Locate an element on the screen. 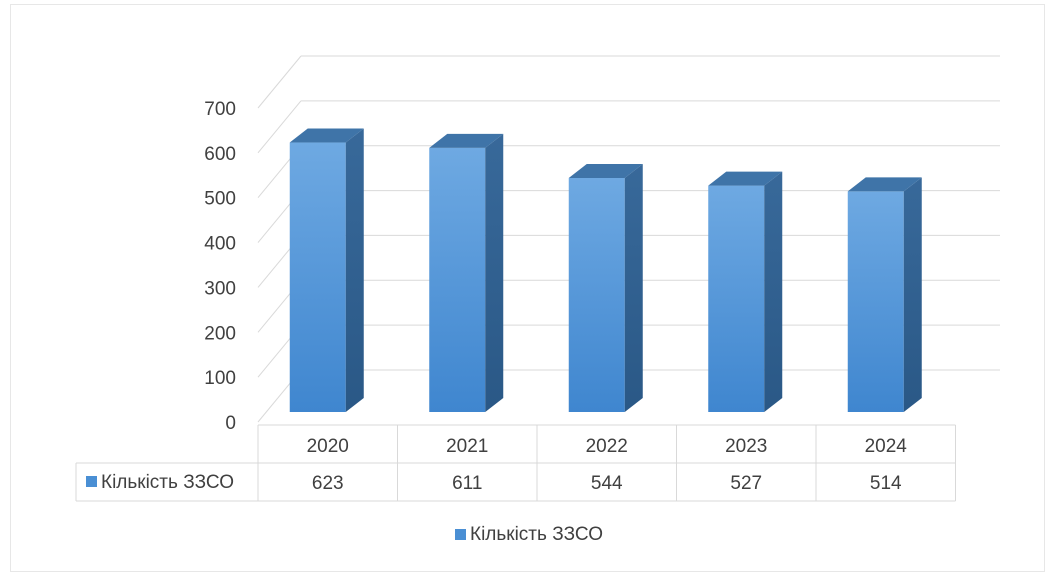 The image size is (1051, 575). category-label: 2022 is located at coordinates (607, 446).